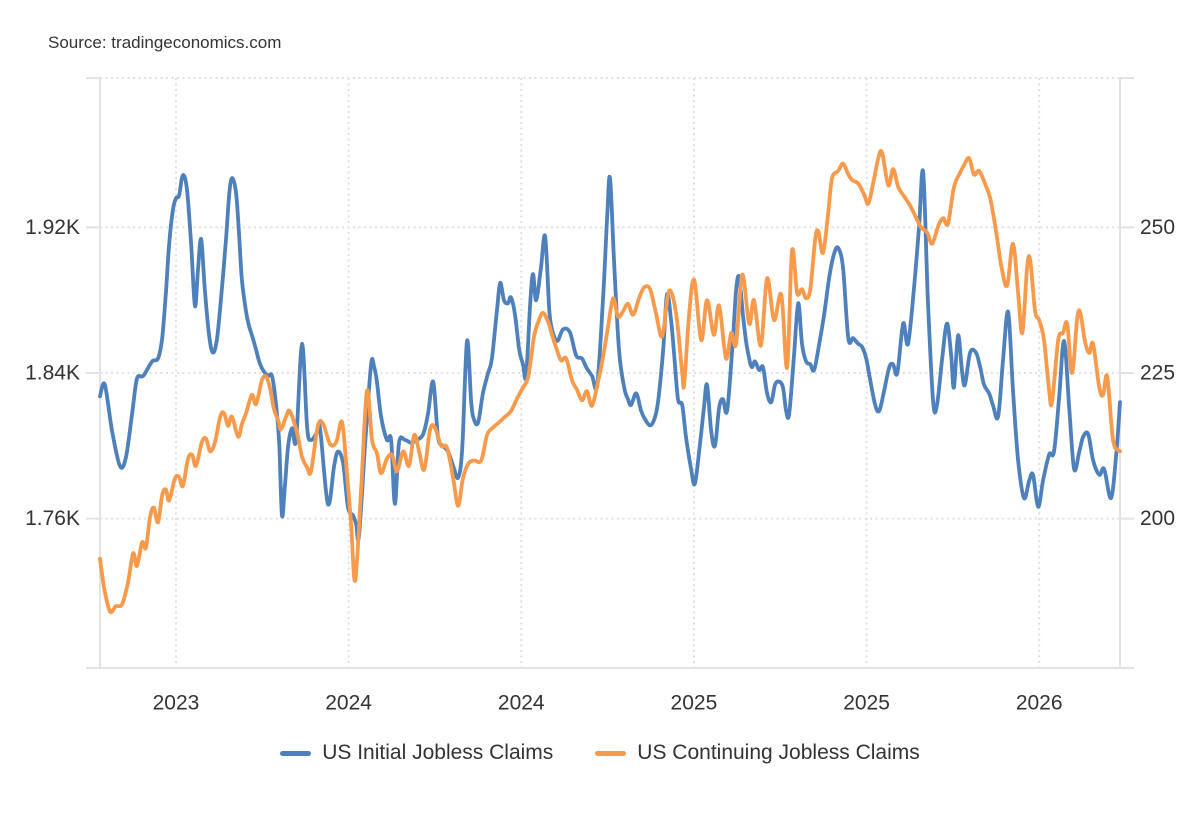 Image resolution: width=1200 pixels, height=820 pixels. What do you see at coordinates (1157, 518) in the screenshot?
I see `y-axis-tick-label-right: 200` at bounding box center [1157, 518].